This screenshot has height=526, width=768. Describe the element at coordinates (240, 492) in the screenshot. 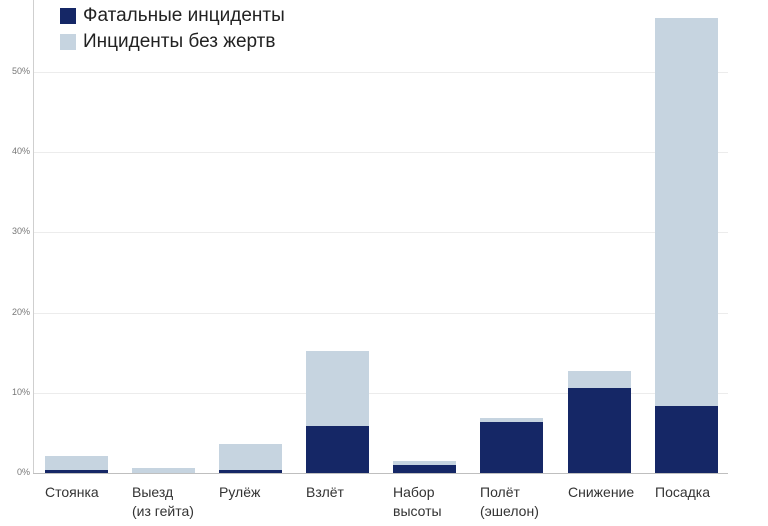

I see `x-tick-label: Рулёж` at that location.